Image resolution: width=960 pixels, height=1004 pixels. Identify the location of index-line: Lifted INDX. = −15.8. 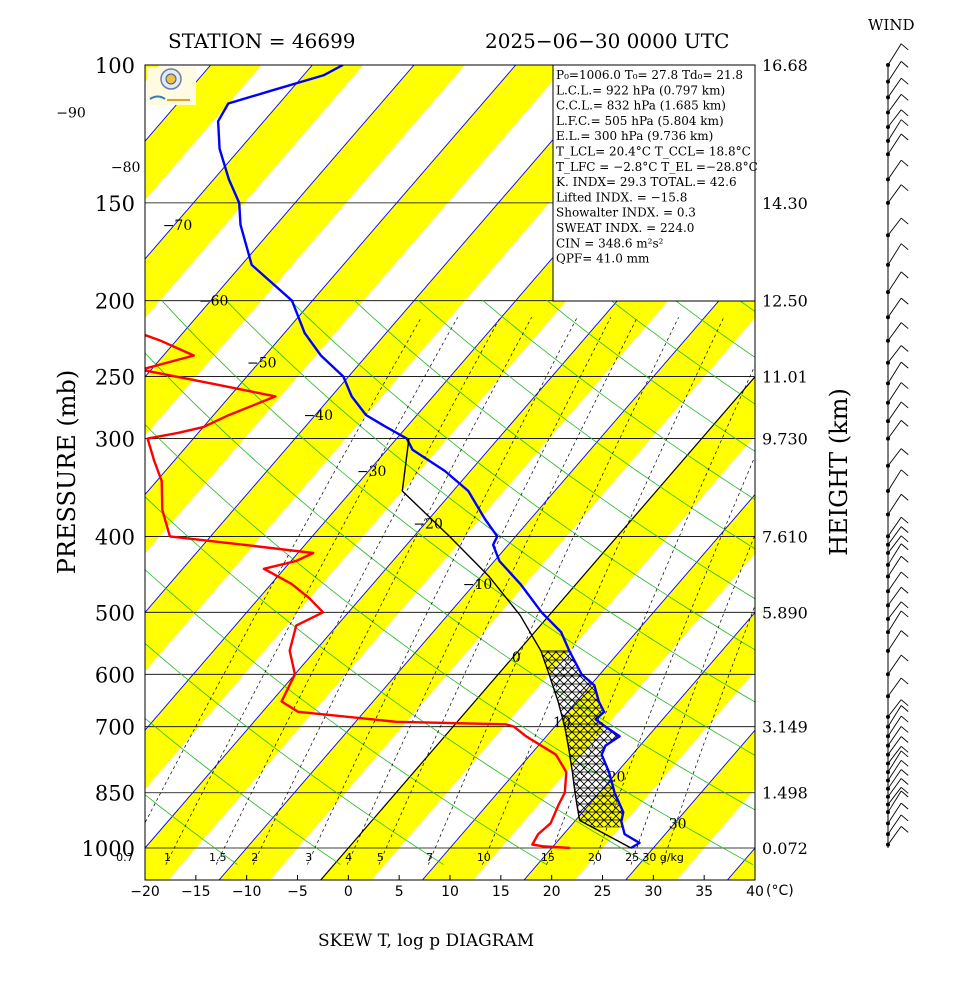
(621, 197).